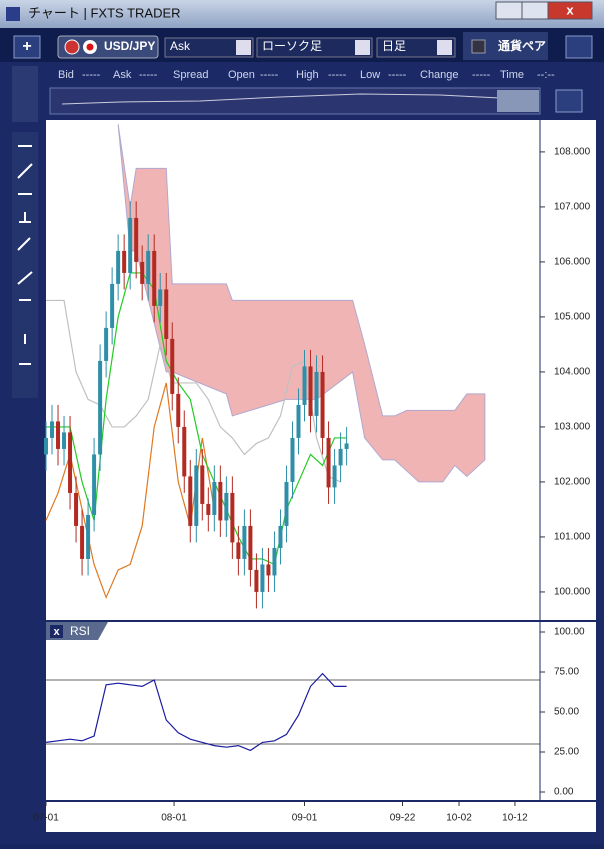 The image size is (604, 849). Describe the element at coordinates (72, 47) in the screenshot. I see `flag-us` at that location.